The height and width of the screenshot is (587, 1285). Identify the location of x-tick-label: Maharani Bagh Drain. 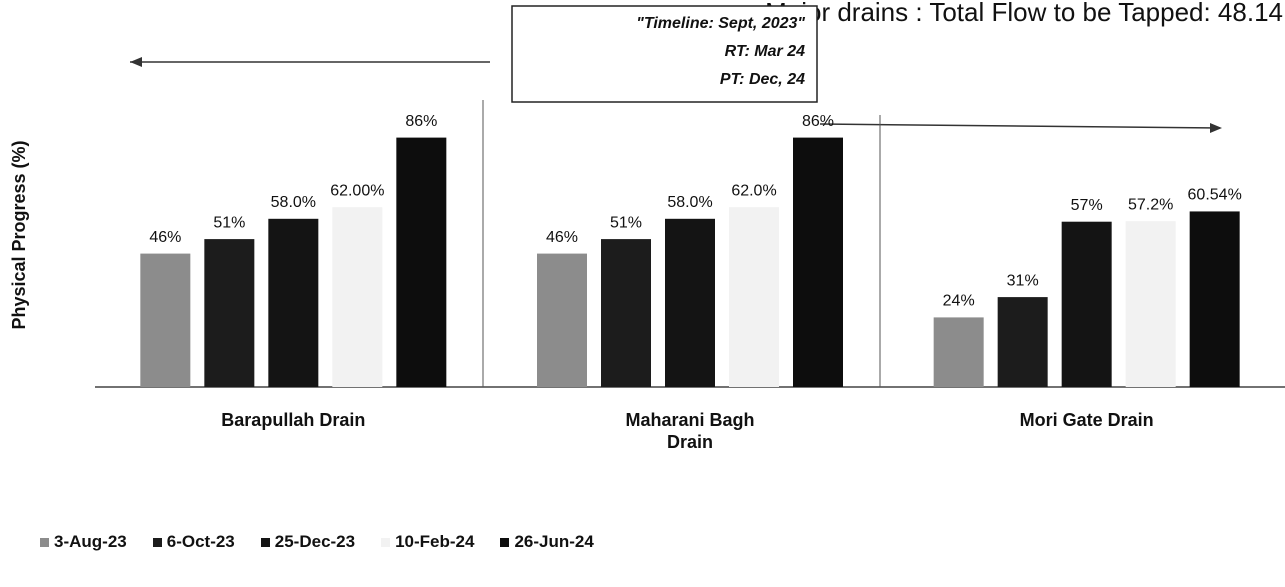
(690, 431).